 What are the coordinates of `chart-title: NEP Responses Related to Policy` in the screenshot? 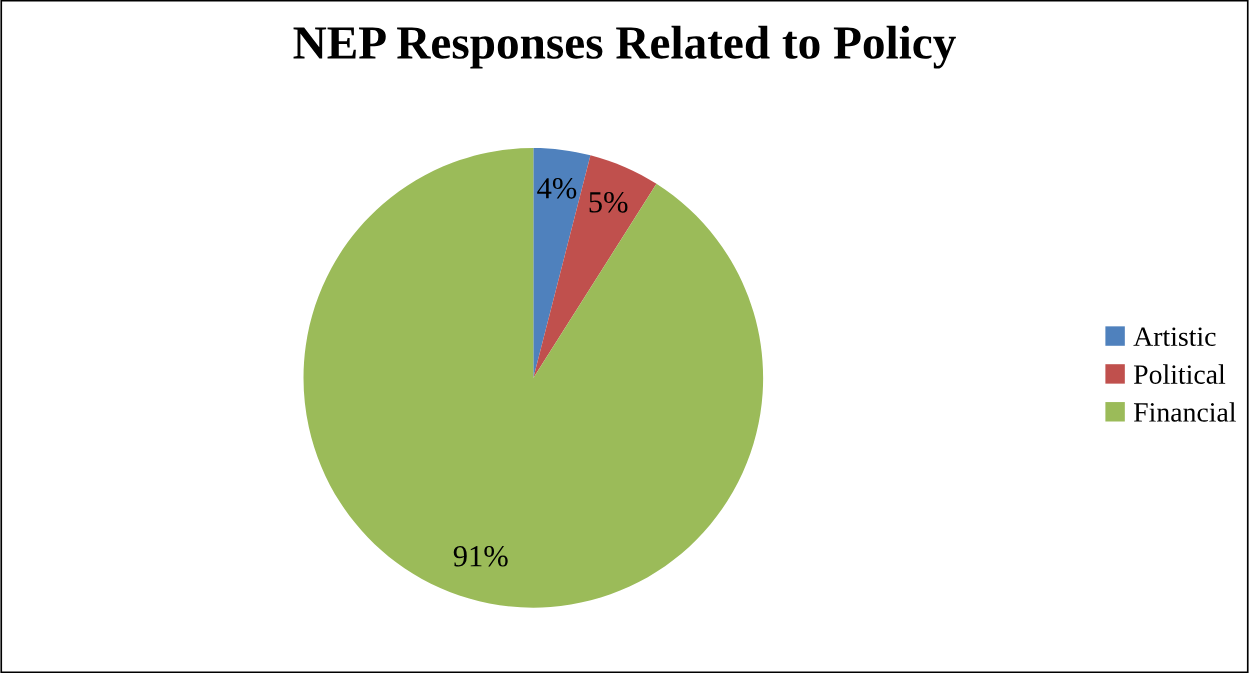 It's located at (624, 47).